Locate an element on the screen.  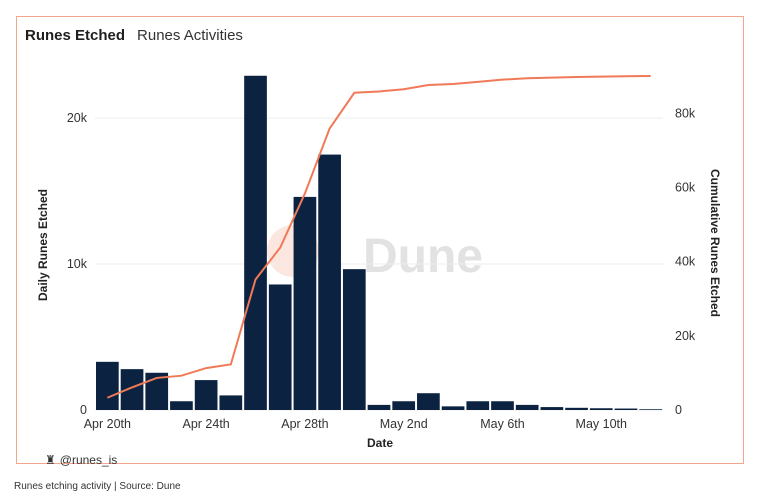
x-tick: May 2nd is located at coordinates (404, 424).